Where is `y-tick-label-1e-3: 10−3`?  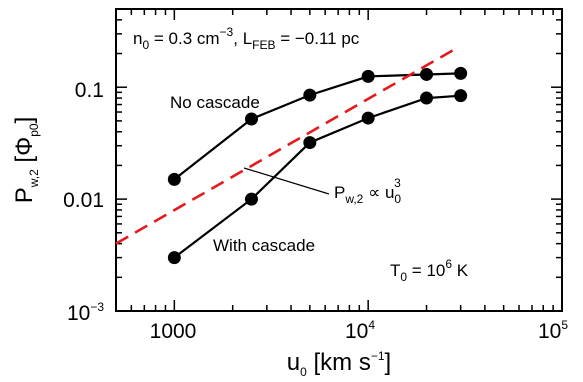 y-tick-label-1e-3: 10−3 is located at coordinates (85, 312).